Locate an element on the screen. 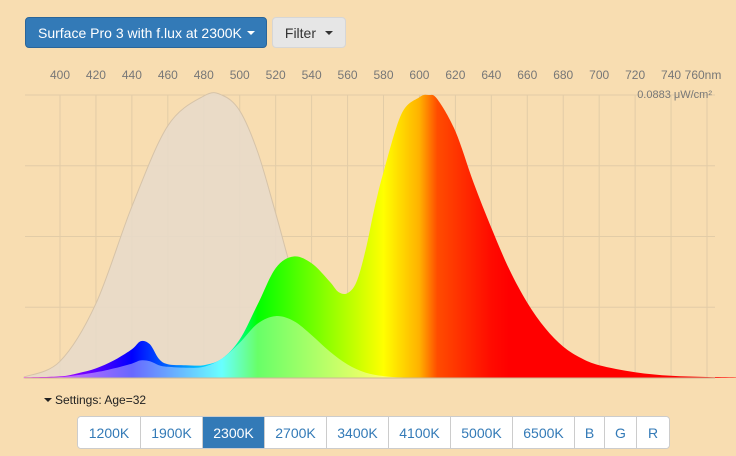  x-tick-label: 720 is located at coordinates (635, 75).